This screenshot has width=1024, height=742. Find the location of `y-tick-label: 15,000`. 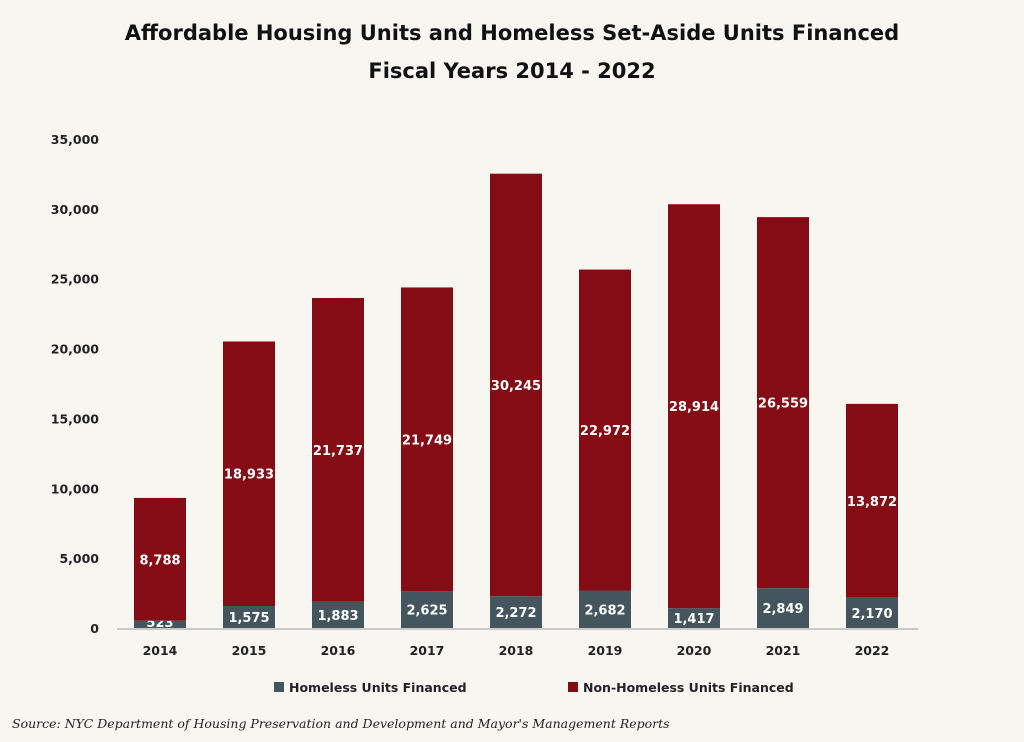

y-tick-label: 15,000 is located at coordinates (75, 418).